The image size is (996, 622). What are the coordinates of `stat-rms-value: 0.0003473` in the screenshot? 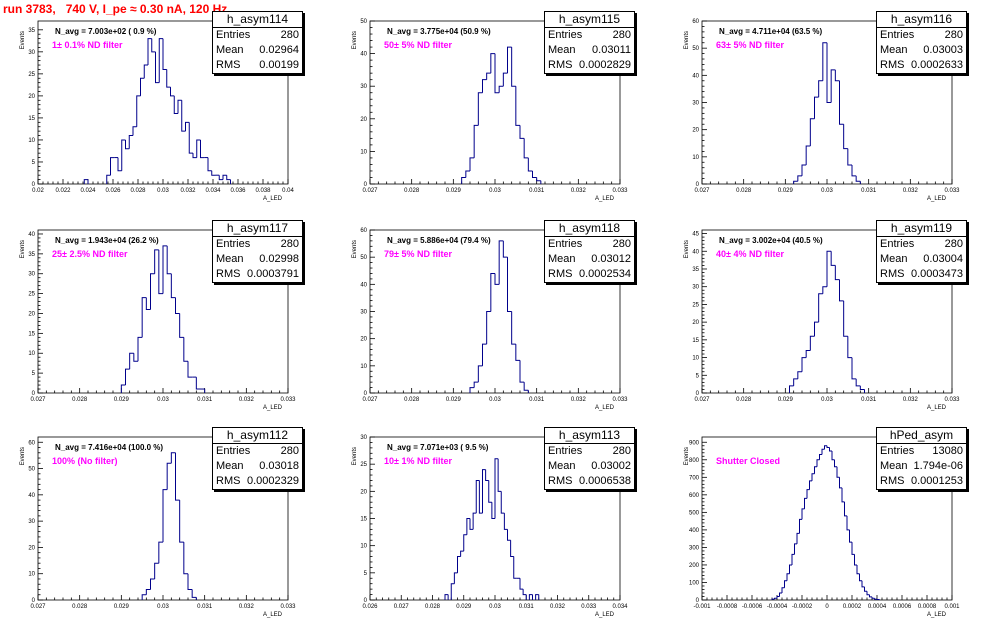 It's located at (937, 274).